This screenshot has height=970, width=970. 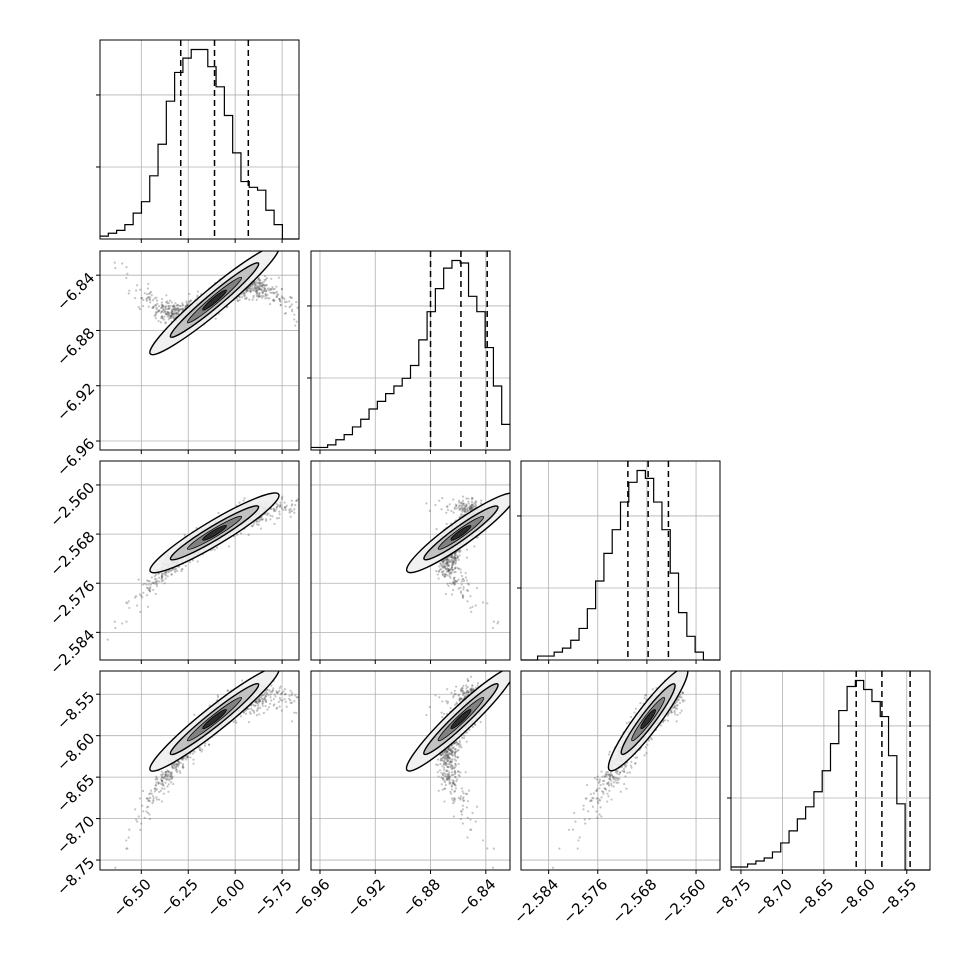 I want to click on density-contour, so click(x=214, y=533).